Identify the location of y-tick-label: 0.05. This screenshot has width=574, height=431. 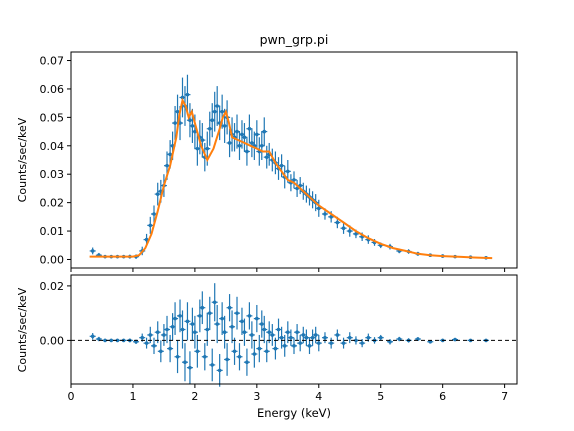
(52, 117).